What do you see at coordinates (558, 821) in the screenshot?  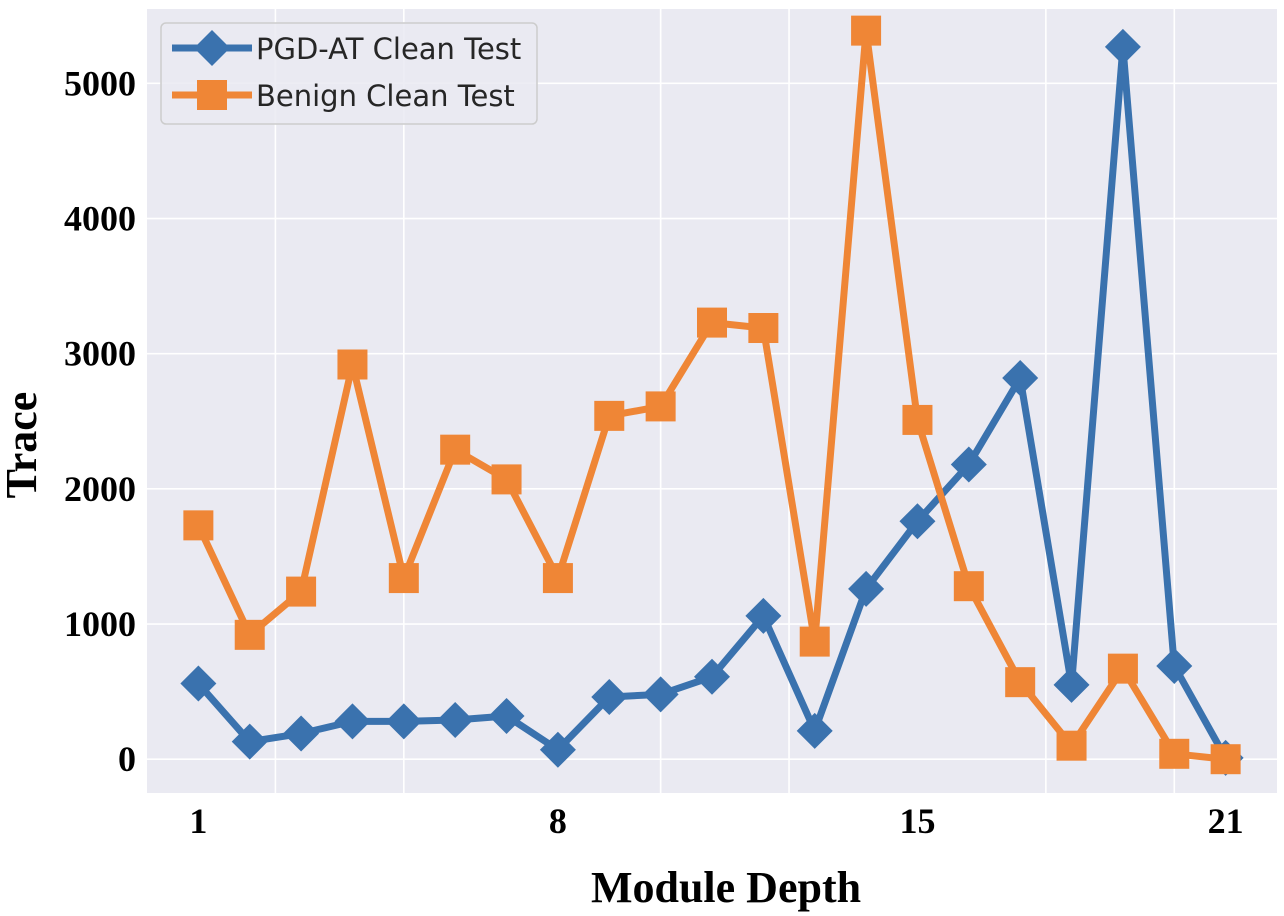 I see `x-tick-label-8: 8` at bounding box center [558, 821].